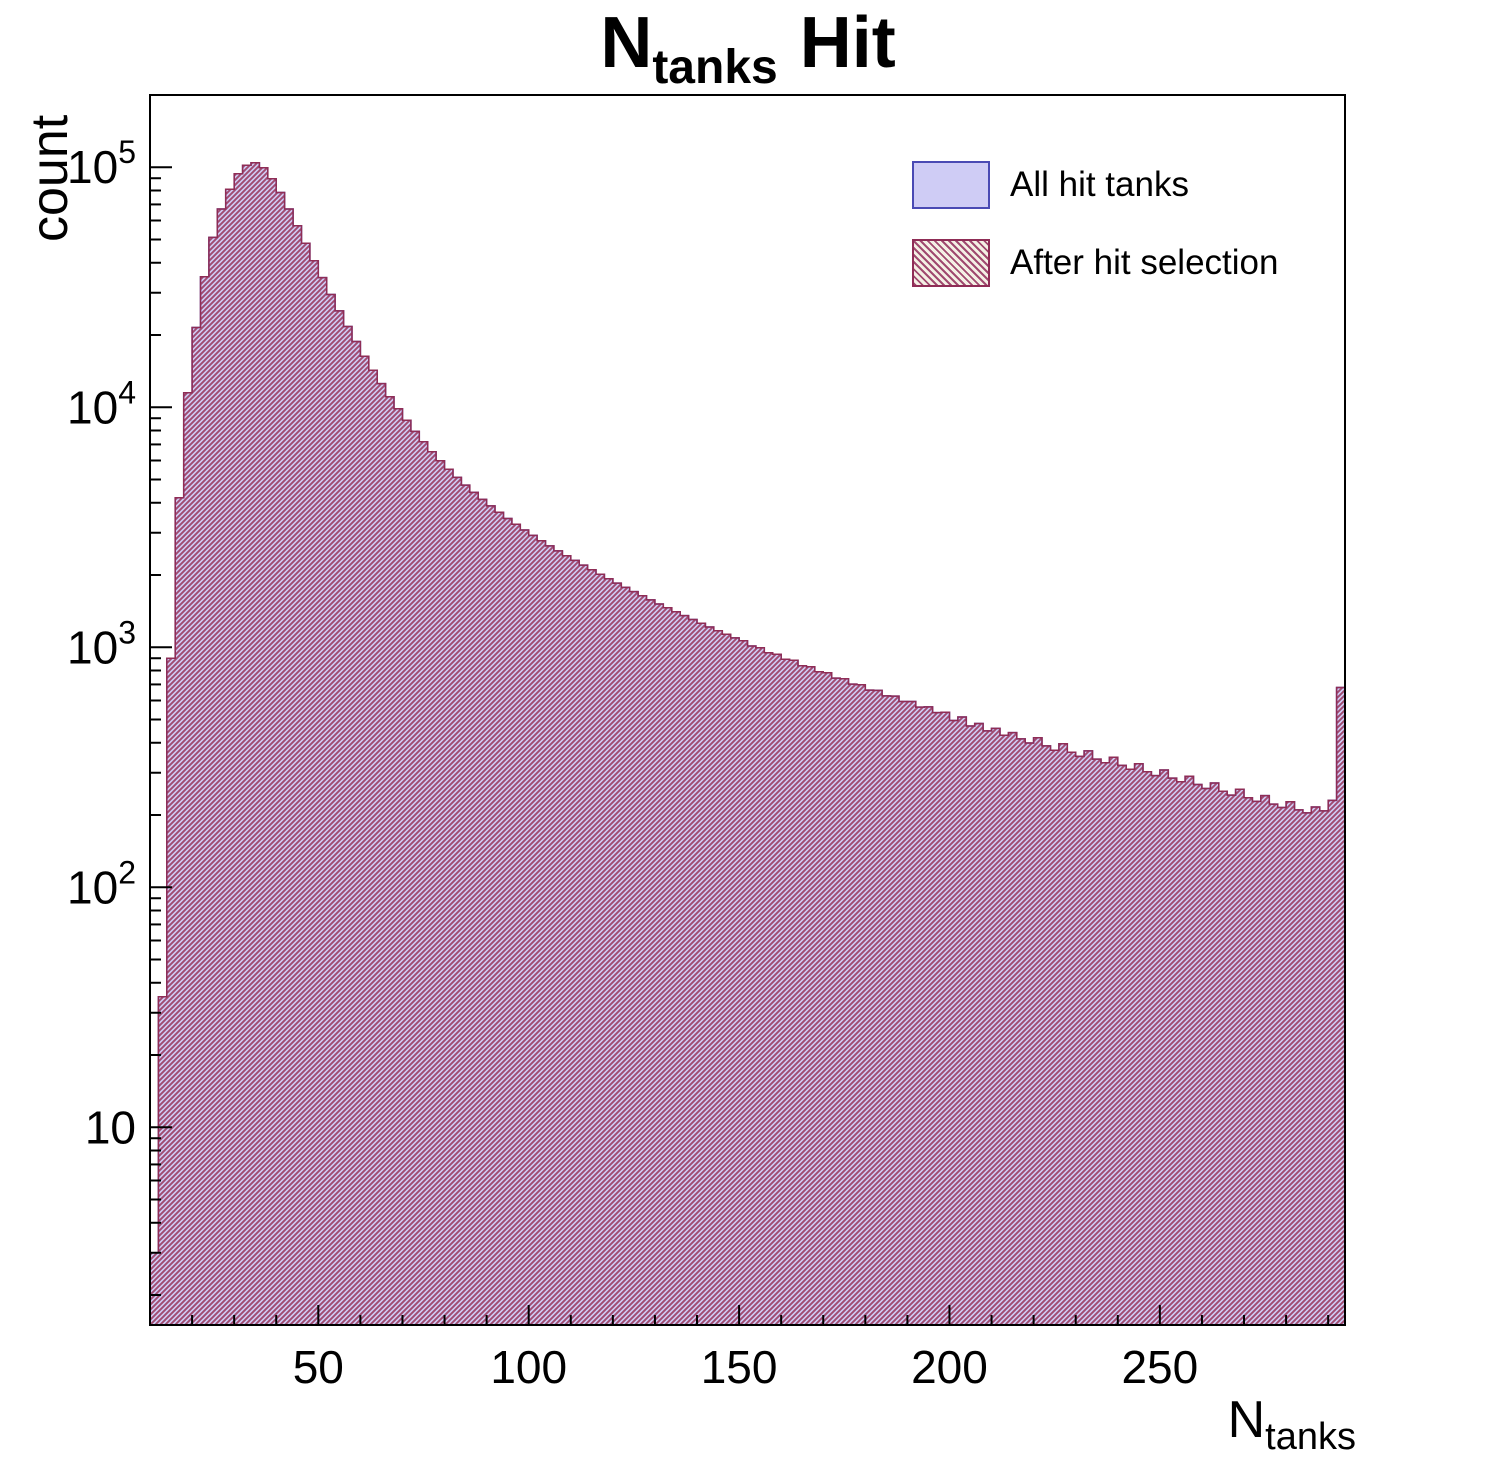  Describe the element at coordinates (715, 67) in the screenshot. I see `title-subscript: tanks` at that location.